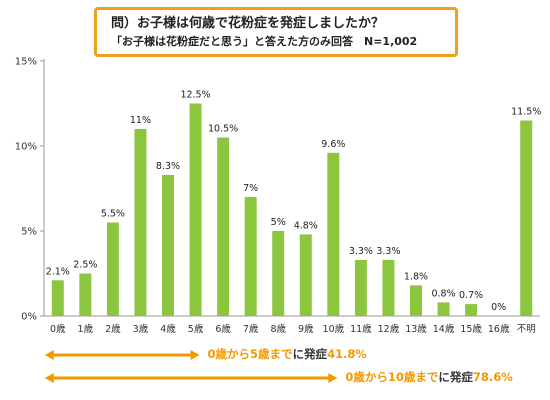 This screenshot has width=550, height=400. Describe the element at coordinates (26, 62) in the screenshot. I see `y-tick-label: 15%` at that location.